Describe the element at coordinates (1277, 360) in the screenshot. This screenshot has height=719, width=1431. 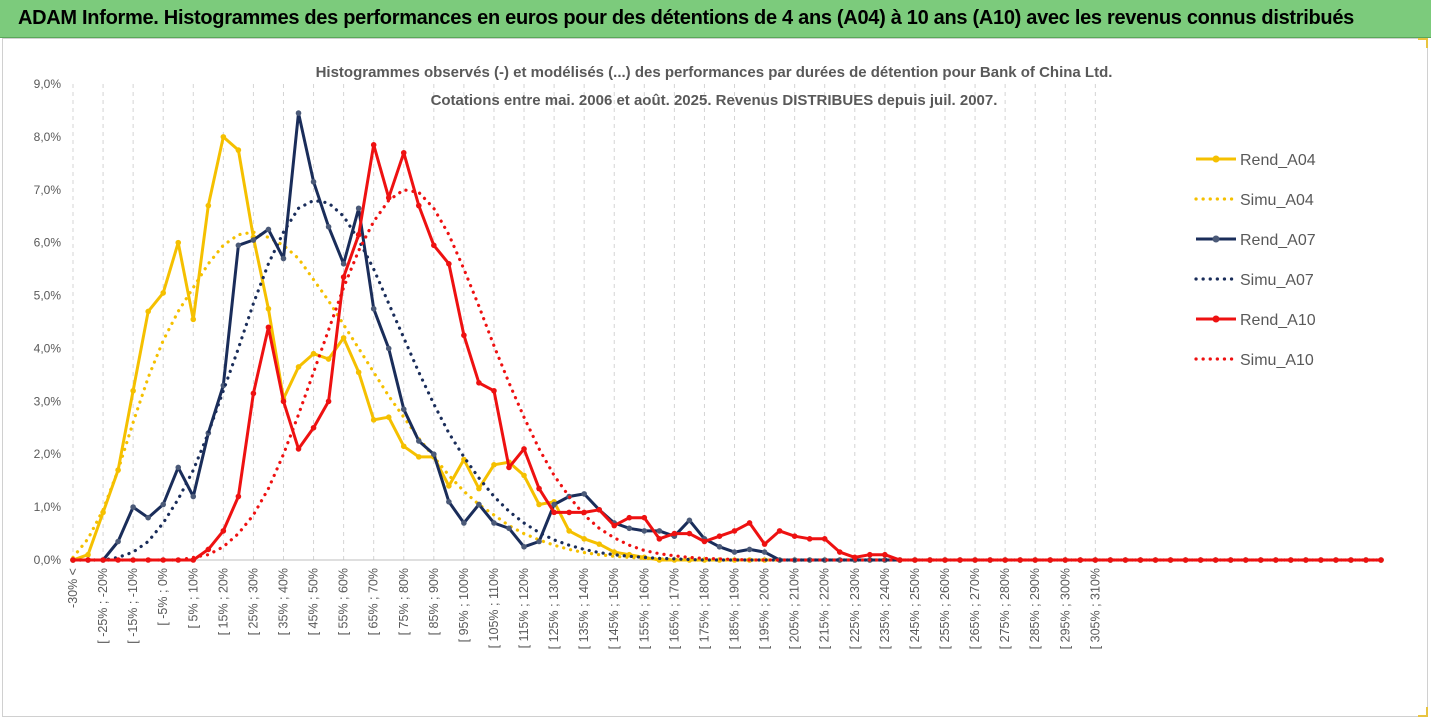
I see `legend-label: Simu_A10` at that location.